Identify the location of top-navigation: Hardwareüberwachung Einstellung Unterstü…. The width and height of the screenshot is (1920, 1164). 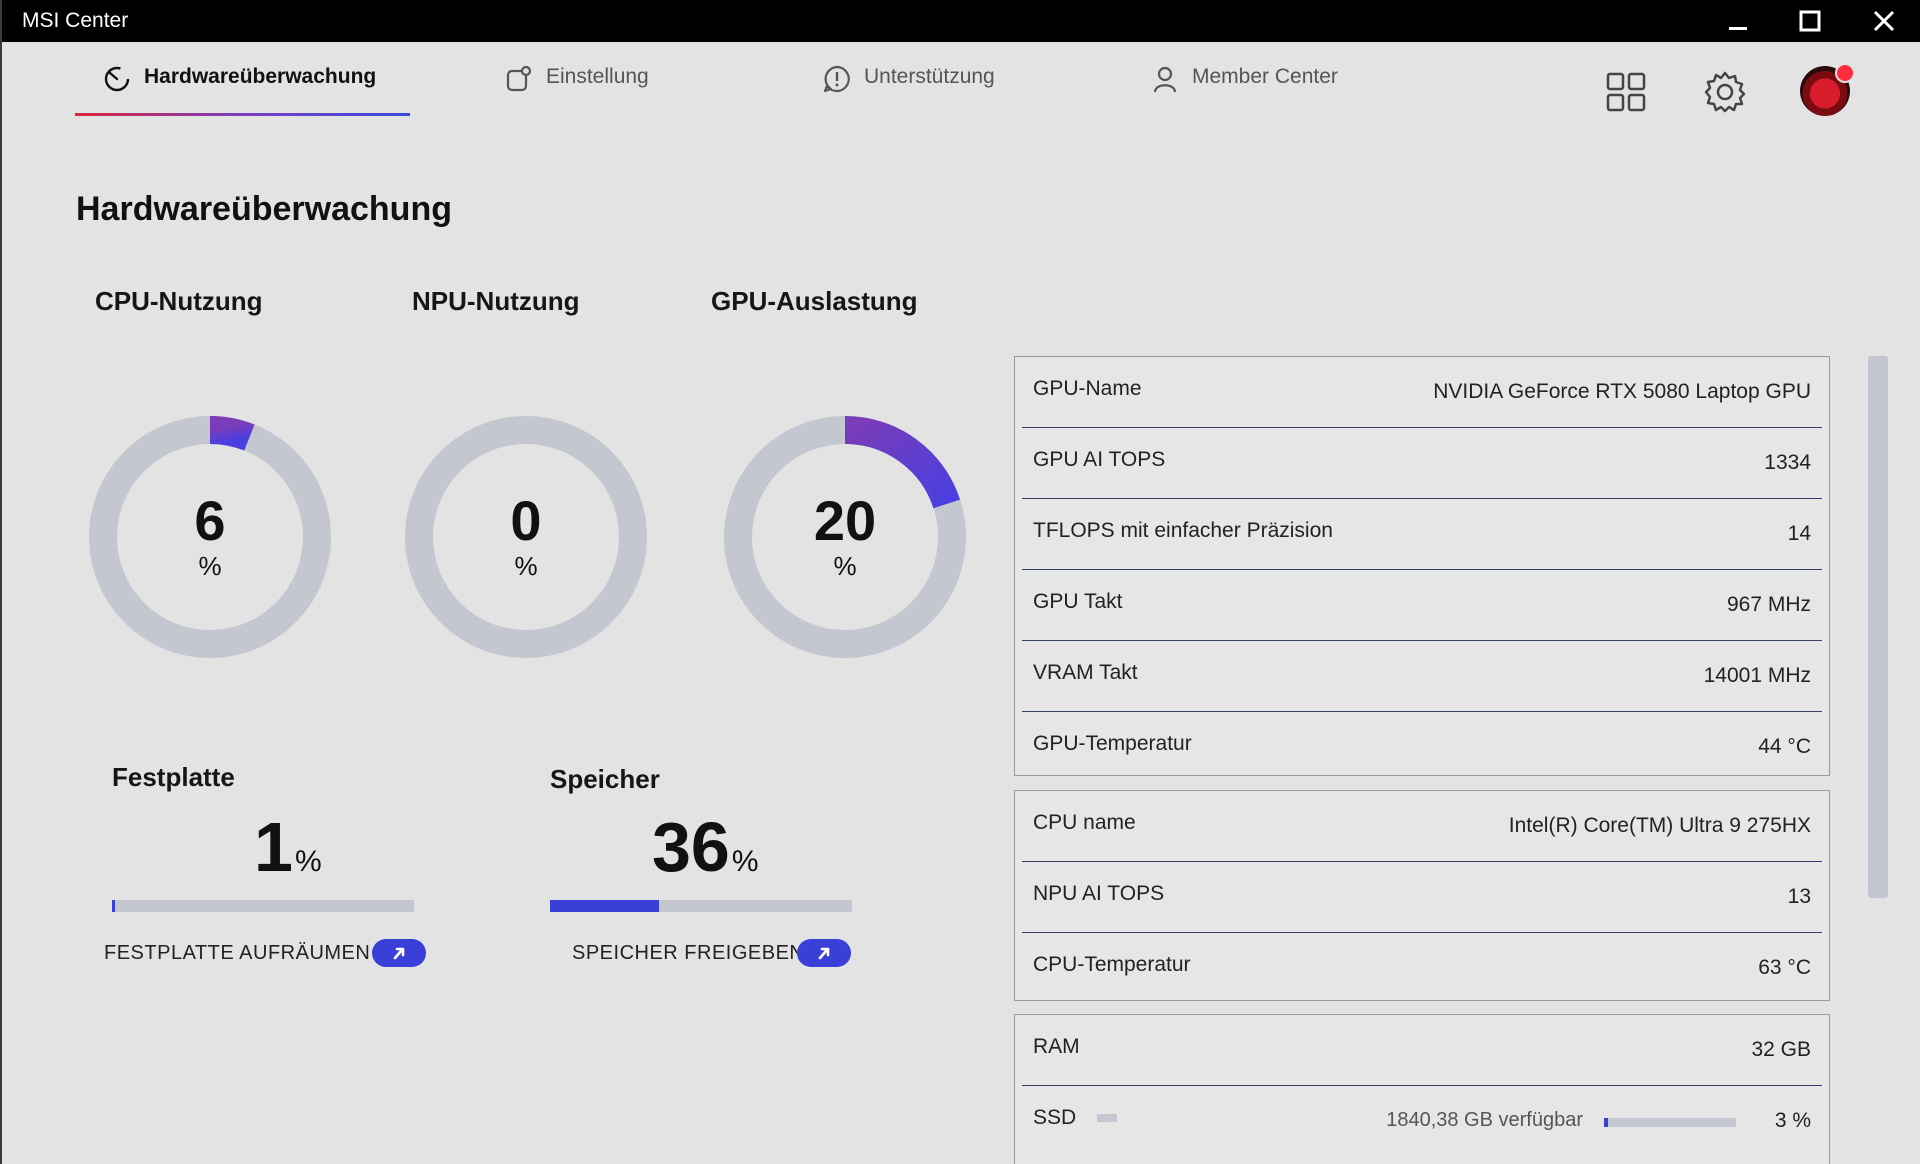
(961, 82).